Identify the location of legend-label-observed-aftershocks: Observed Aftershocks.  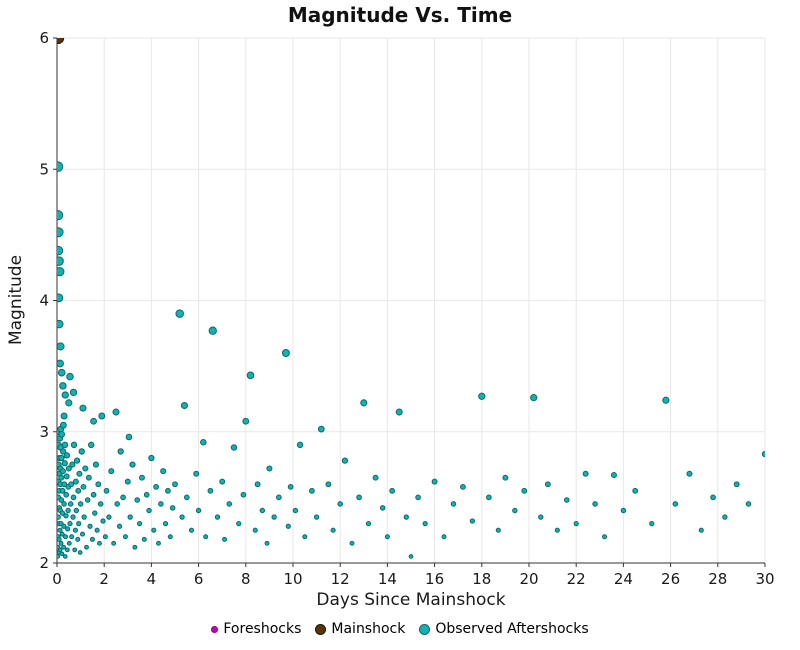
(512, 629).